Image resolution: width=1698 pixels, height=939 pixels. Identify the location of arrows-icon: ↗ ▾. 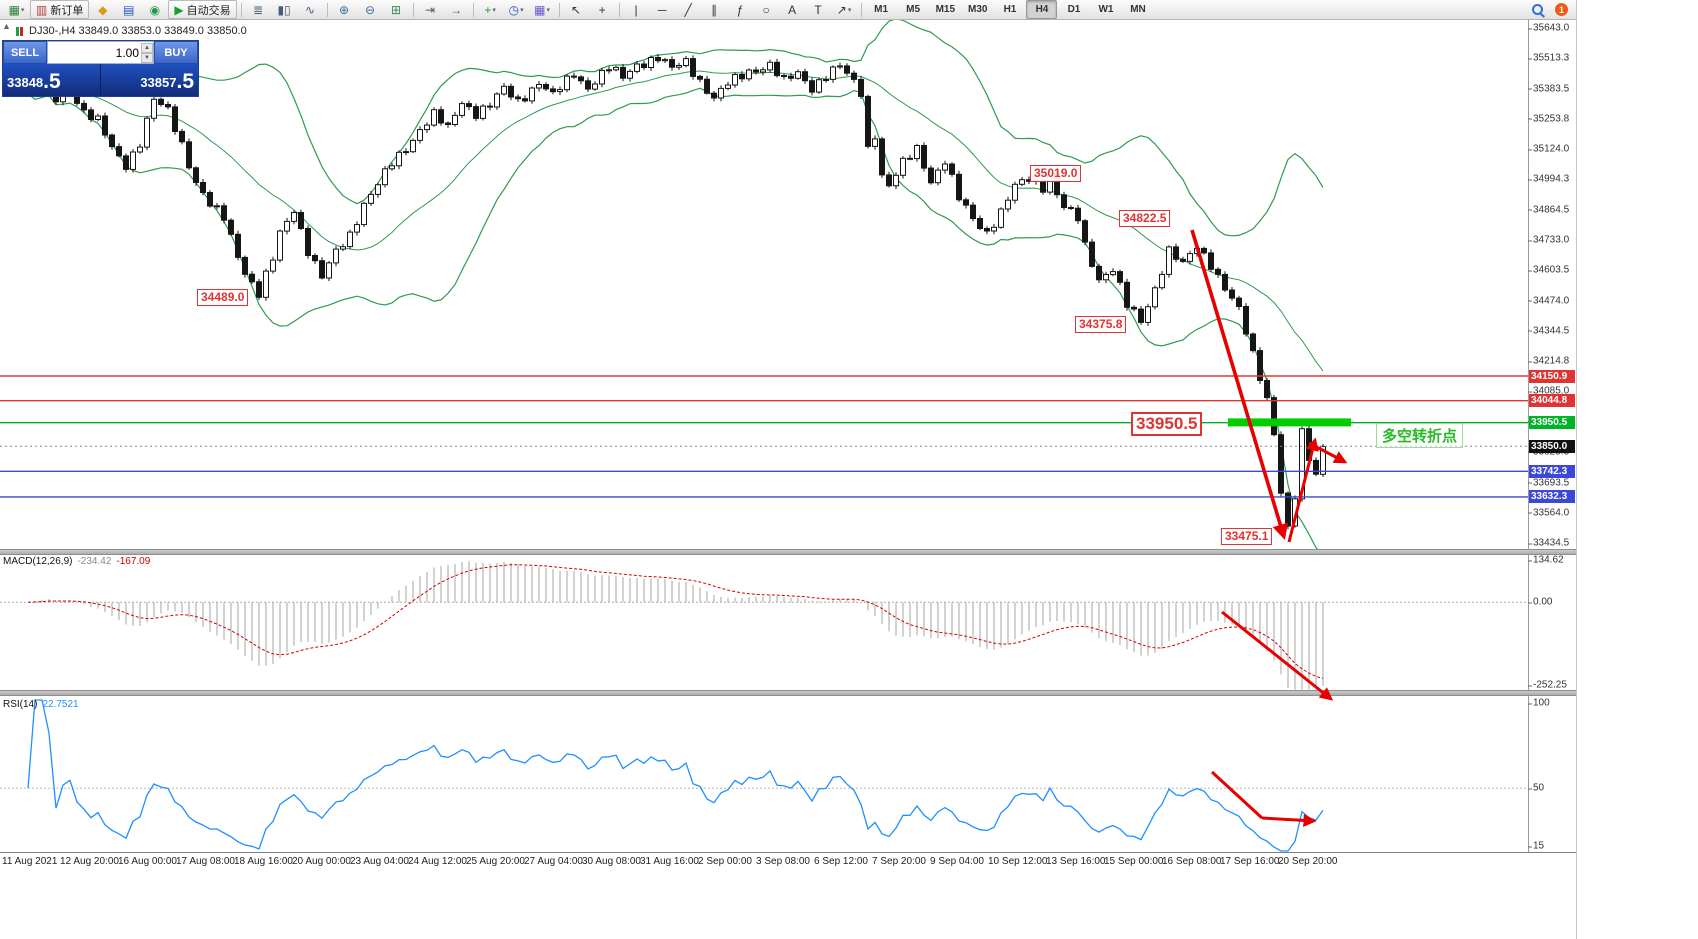
(844, 9).